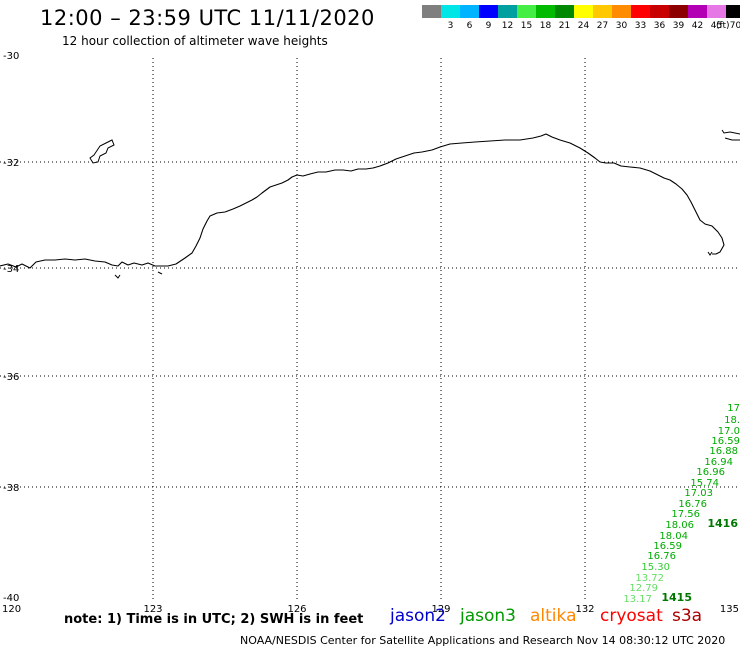  Describe the element at coordinates (11, 609) in the screenshot. I see `longitude-label: 120` at that location.